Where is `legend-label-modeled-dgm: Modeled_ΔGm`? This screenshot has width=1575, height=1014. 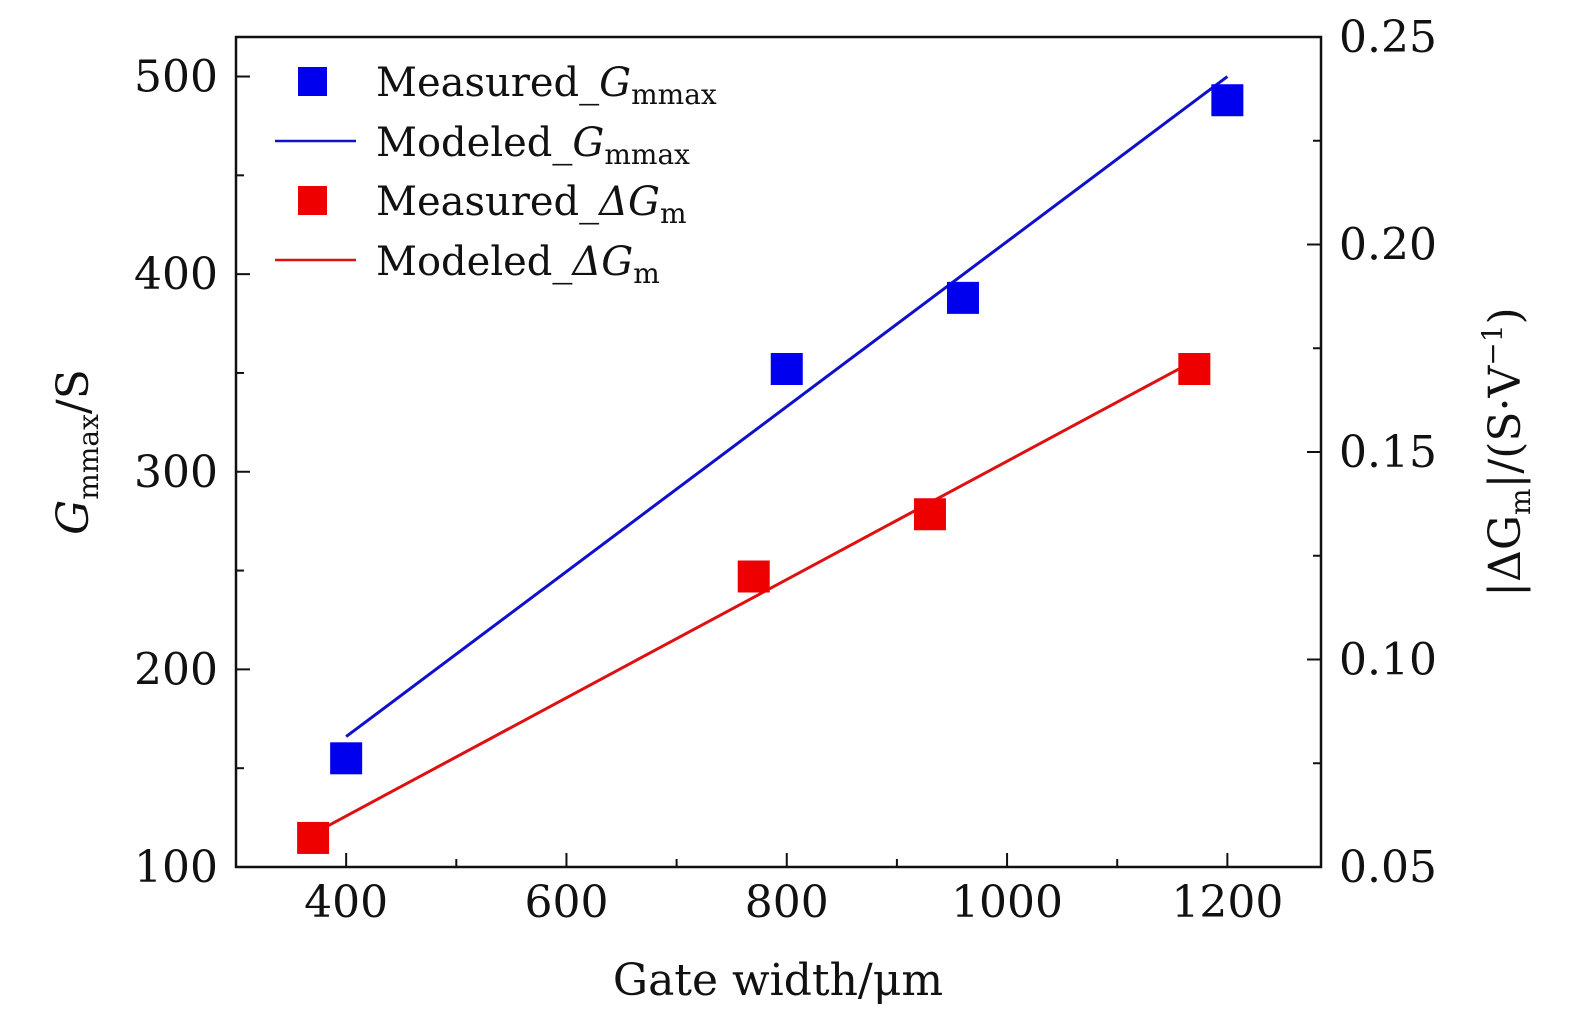
legend-label-modeled-dgm: Modeled_ΔGm is located at coordinates (518, 264).